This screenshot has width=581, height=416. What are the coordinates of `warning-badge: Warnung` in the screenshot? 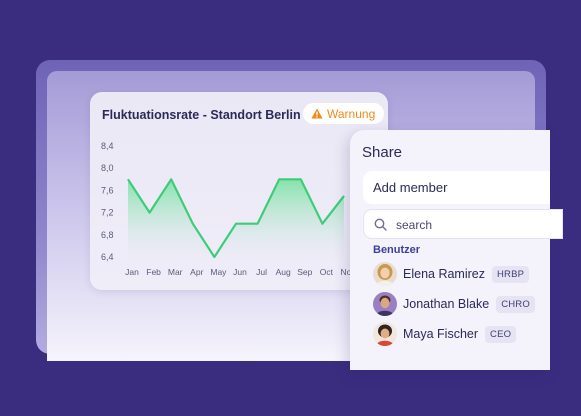 It's located at (344, 113).